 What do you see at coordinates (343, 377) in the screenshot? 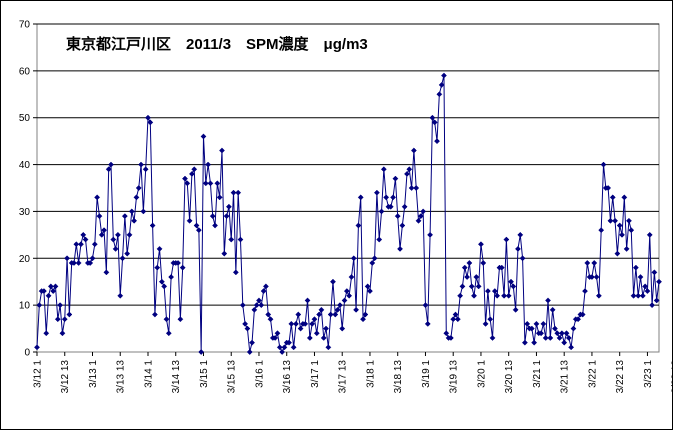
I see `x-tick-label: 3/17 13` at bounding box center [343, 377].